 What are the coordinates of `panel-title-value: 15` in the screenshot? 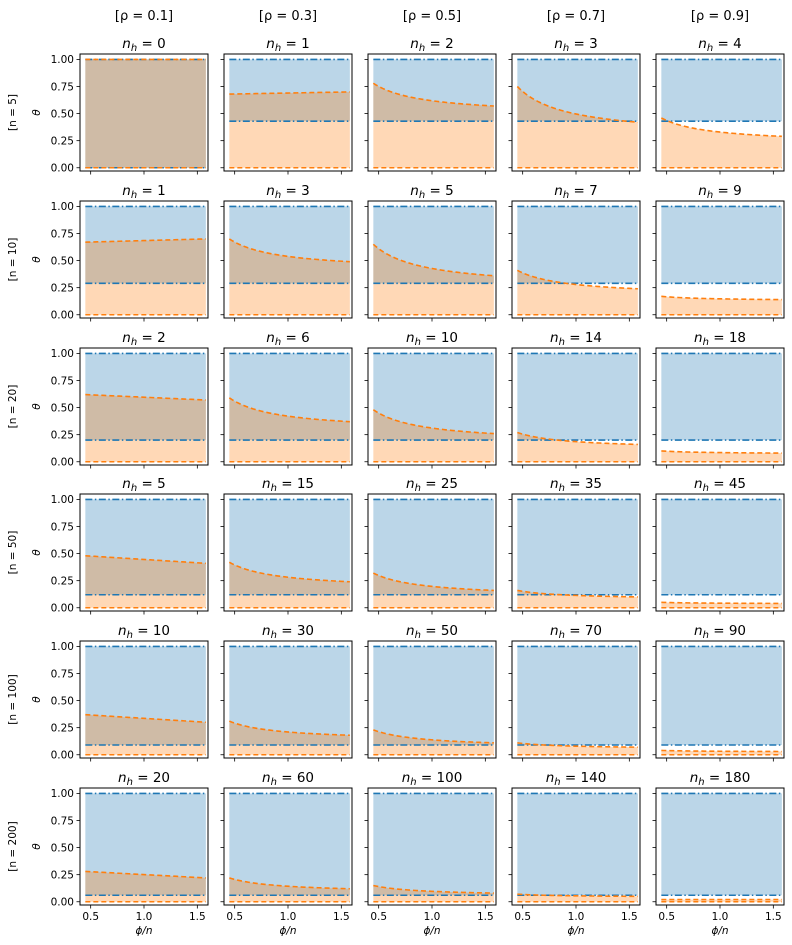 It's located at (305, 484).